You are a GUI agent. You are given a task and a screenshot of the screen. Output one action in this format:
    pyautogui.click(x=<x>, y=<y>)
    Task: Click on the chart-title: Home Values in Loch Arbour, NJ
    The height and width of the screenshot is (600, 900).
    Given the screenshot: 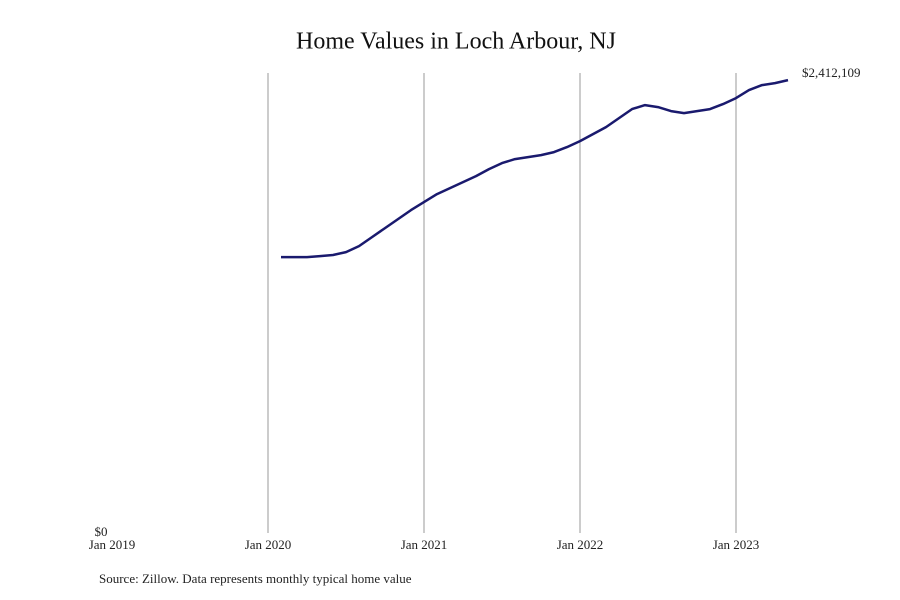 What is the action you would take?
    pyautogui.click(x=456, y=42)
    